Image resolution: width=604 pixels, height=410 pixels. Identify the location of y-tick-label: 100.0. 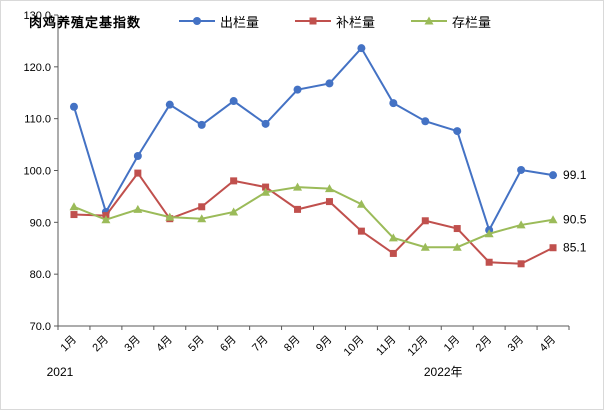
(37, 172).